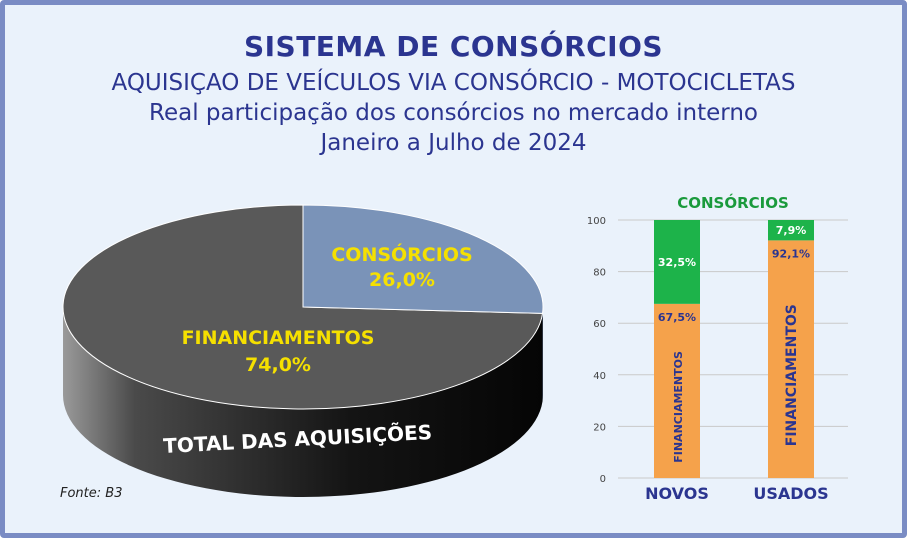  I want to click on pie-value-consorcios: 26,0%, so click(402, 280).